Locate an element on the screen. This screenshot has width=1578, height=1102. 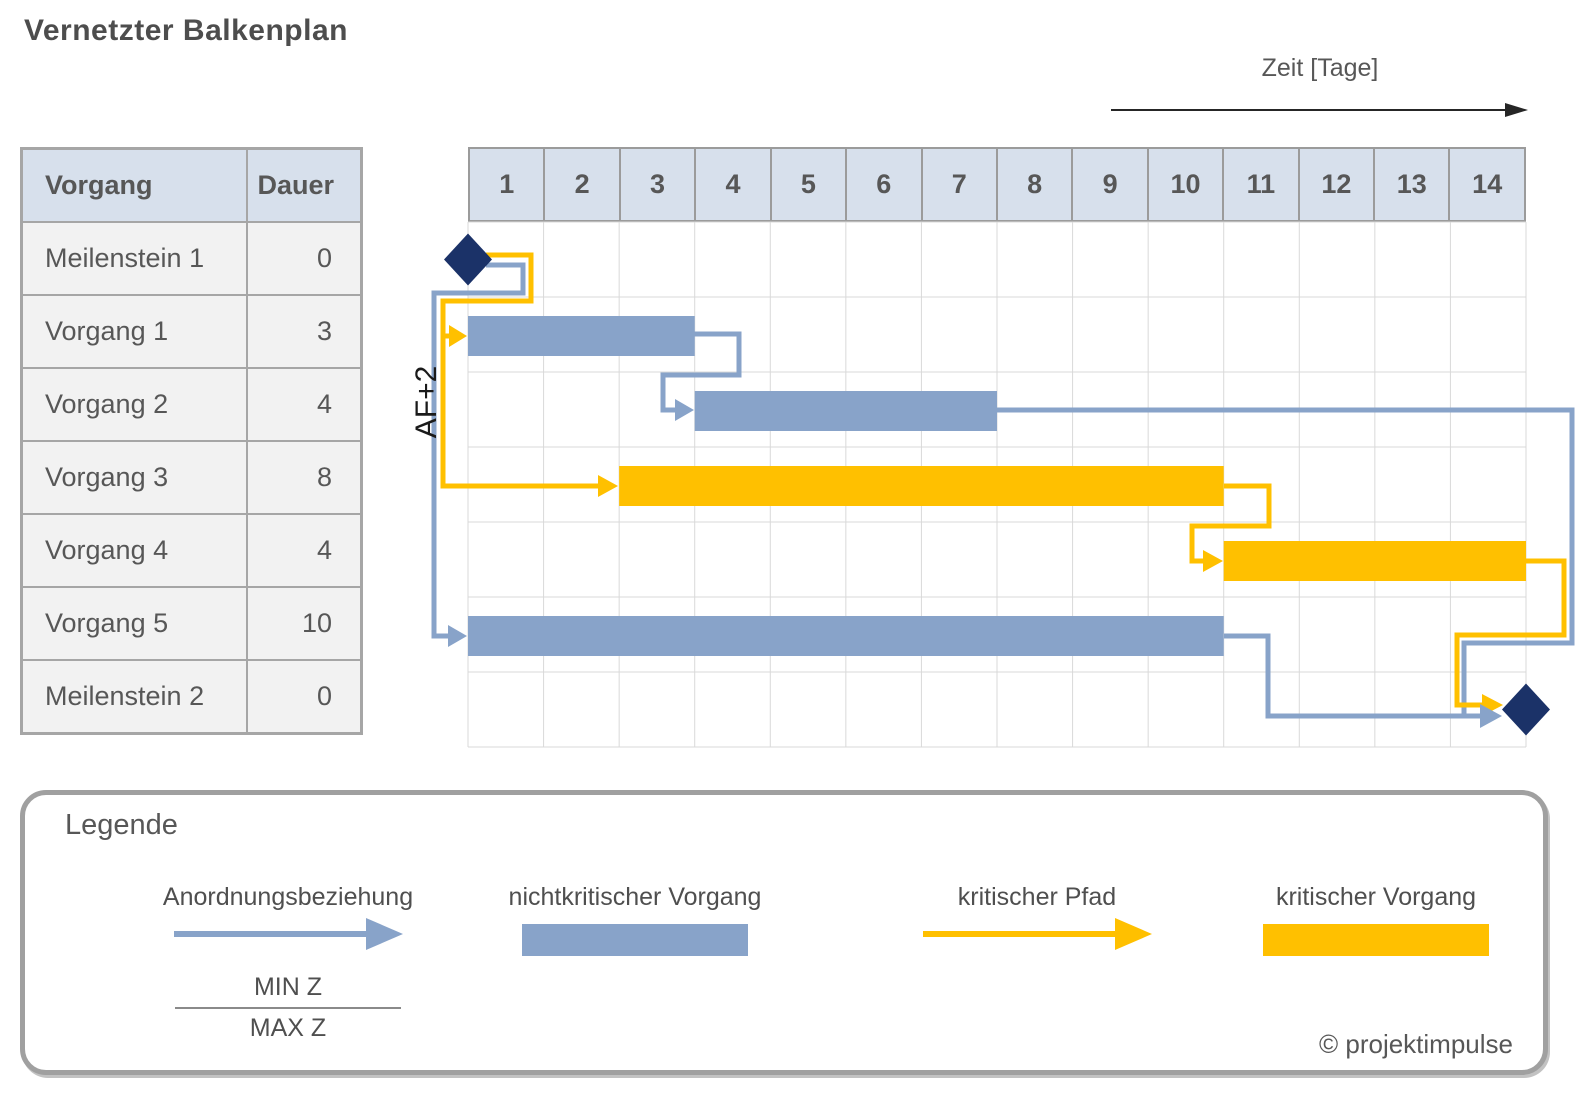
connector-vorgang3-vorgang4-arrowhead is located at coordinates (1213, 561).